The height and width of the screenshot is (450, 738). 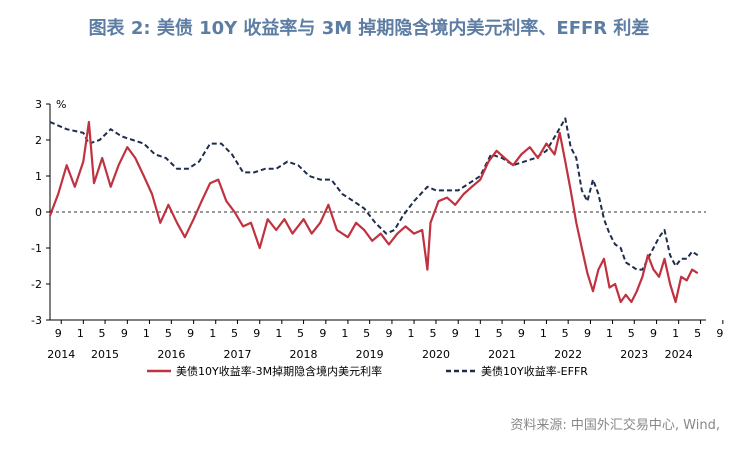 I want to click on y-tick-label: 3, so click(x=38, y=104).